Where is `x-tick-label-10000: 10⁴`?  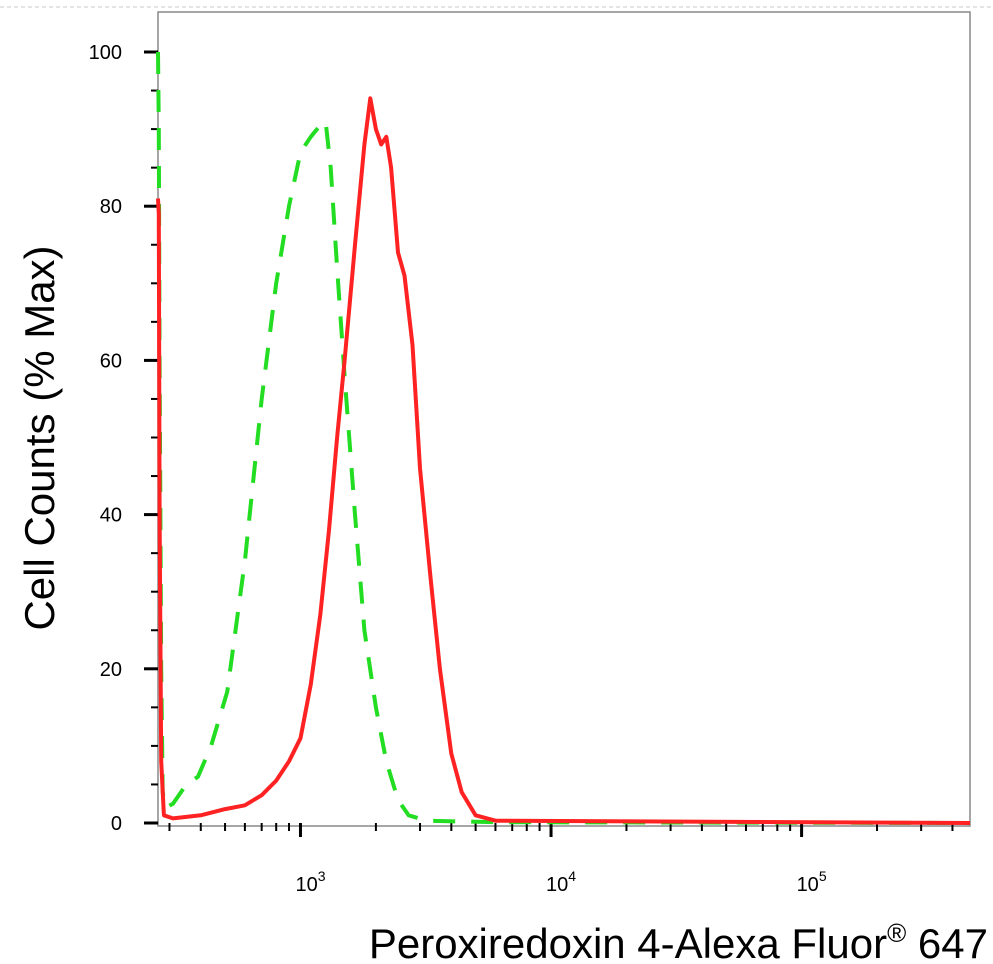
x-tick-label-10000: 10⁴ is located at coordinates (561, 882).